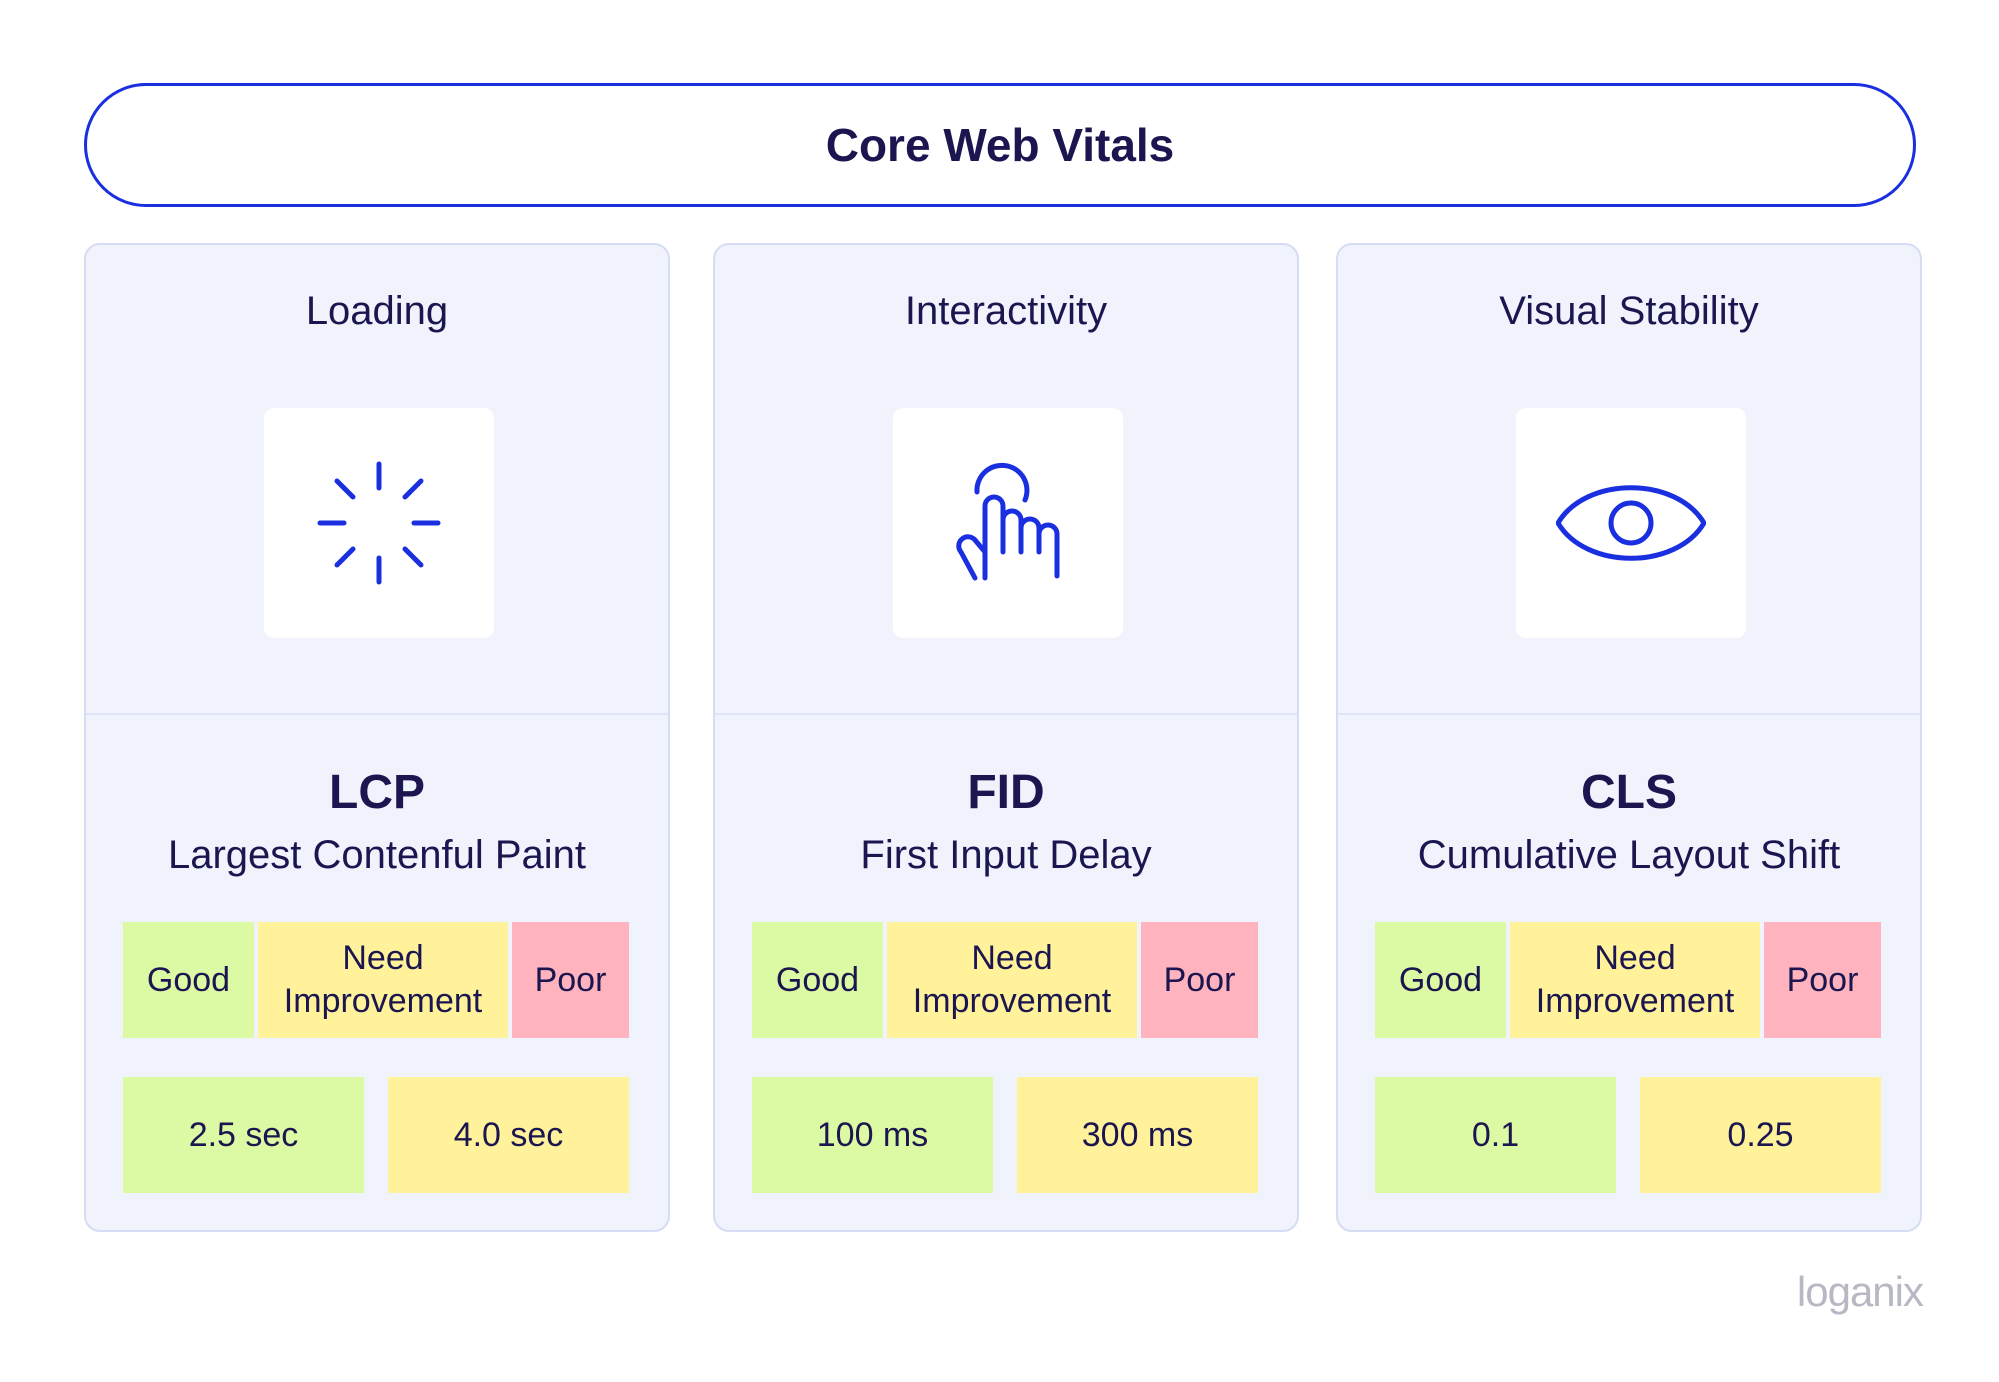 The height and width of the screenshot is (1382, 1999). Describe the element at coordinates (1629, 792) in the screenshot. I see `metric-abbreviation: CLS` at that location.